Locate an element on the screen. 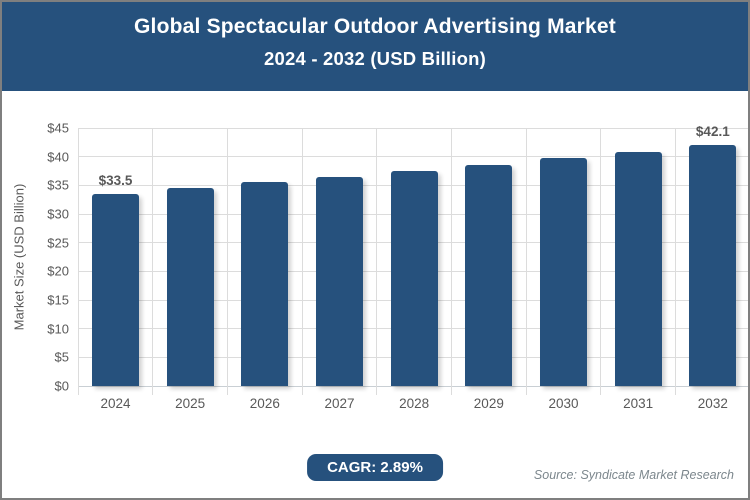 The height and width of the screenshot is (500, 750). x-tick-label: 2024 is located at coordinates (115, 403).